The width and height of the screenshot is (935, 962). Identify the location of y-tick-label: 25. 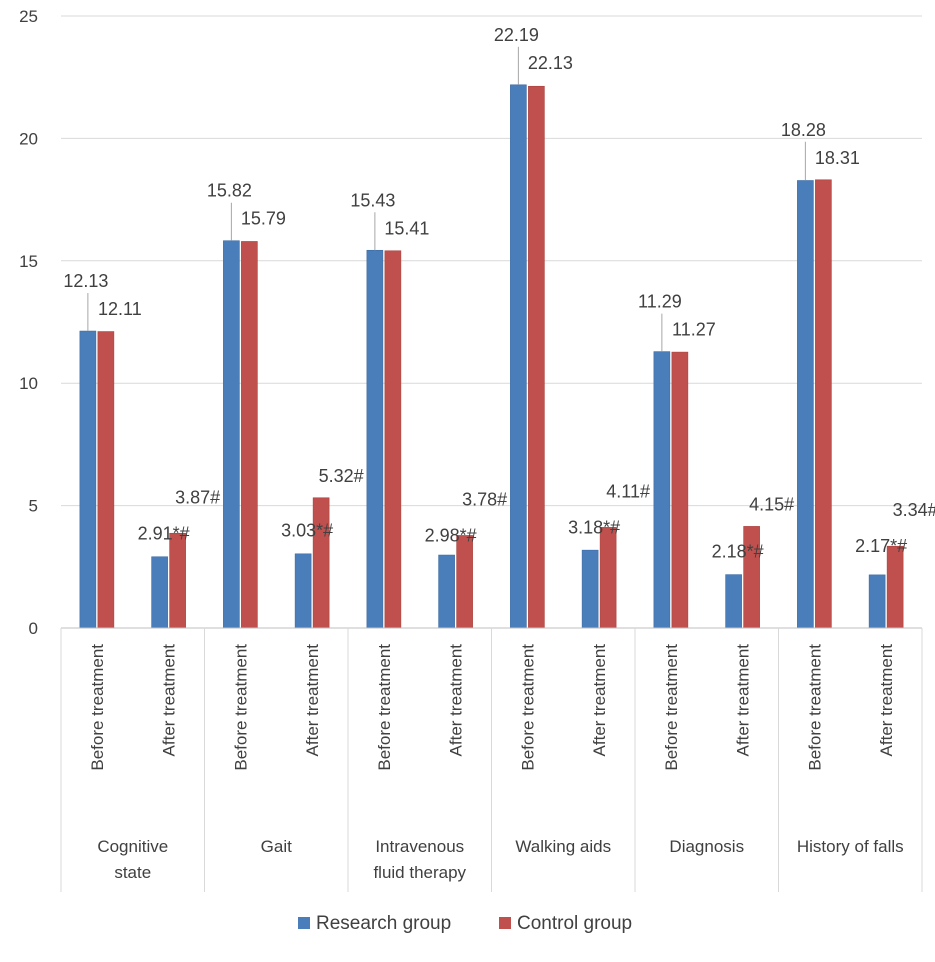
(28, 16).